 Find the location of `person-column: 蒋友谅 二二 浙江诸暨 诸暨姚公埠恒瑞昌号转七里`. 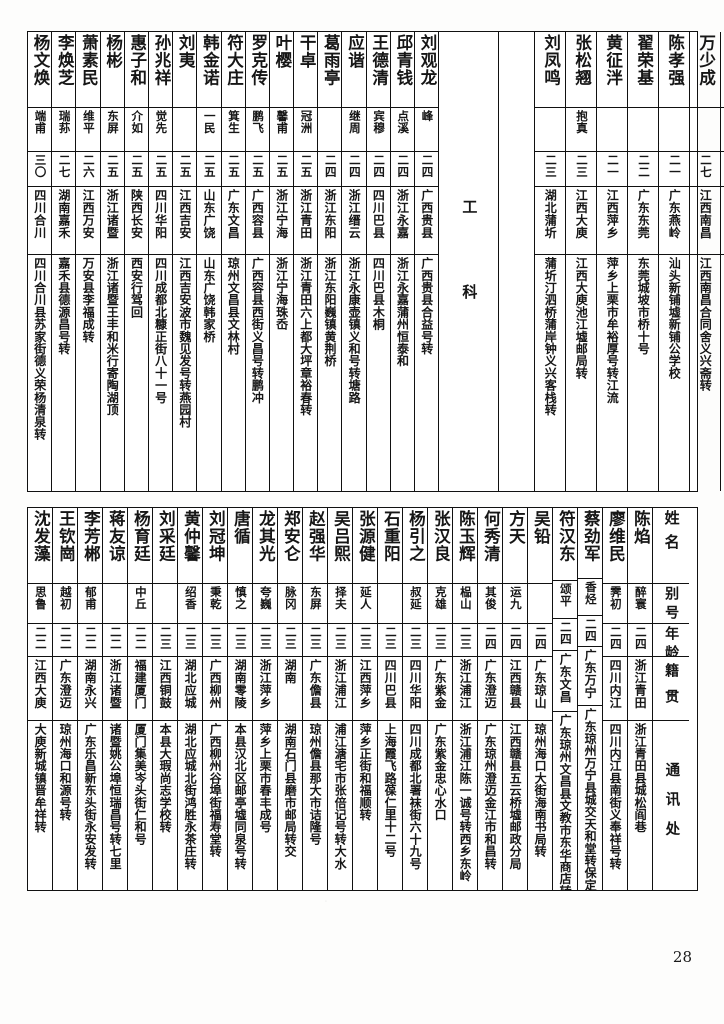

person-column: 蒋友谅 二二 浙江诸暨 诸暨姚公埠恒瑞昌号转七里 is located at coordinates (115, 699).